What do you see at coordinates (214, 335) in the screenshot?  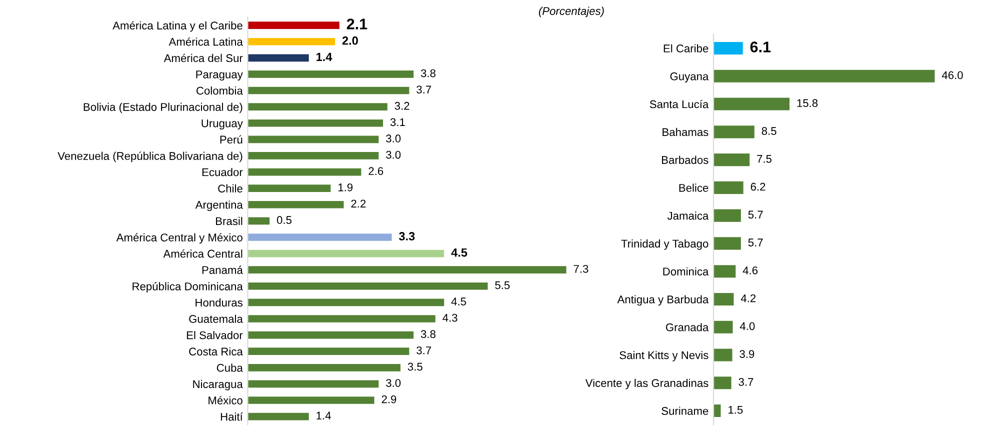 I see `y-tick-label: El Salvador` at bounding box center [214, 335].